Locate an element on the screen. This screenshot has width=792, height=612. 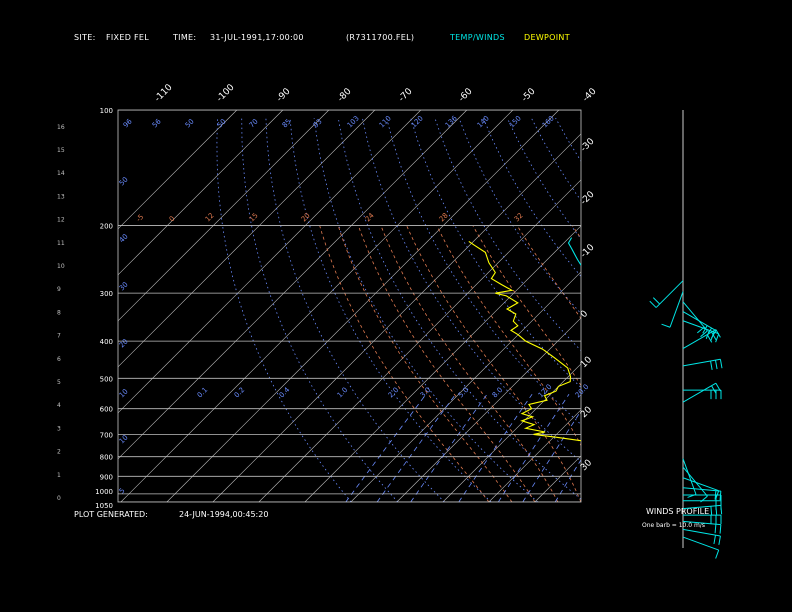
height-label: 14 is located at coordinates (61, 173).